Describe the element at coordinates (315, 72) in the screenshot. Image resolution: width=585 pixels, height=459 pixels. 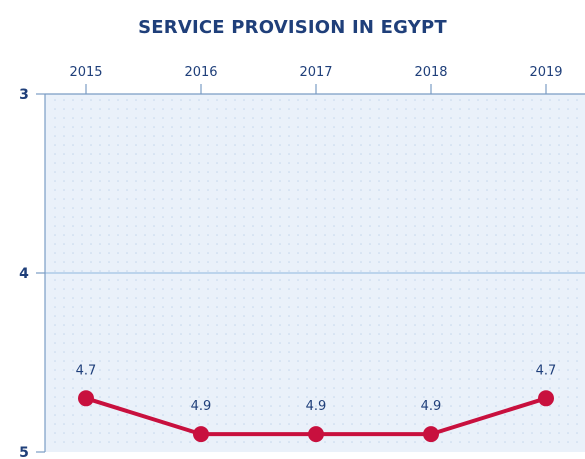
I see `x-tick-label: 2017` at that location.